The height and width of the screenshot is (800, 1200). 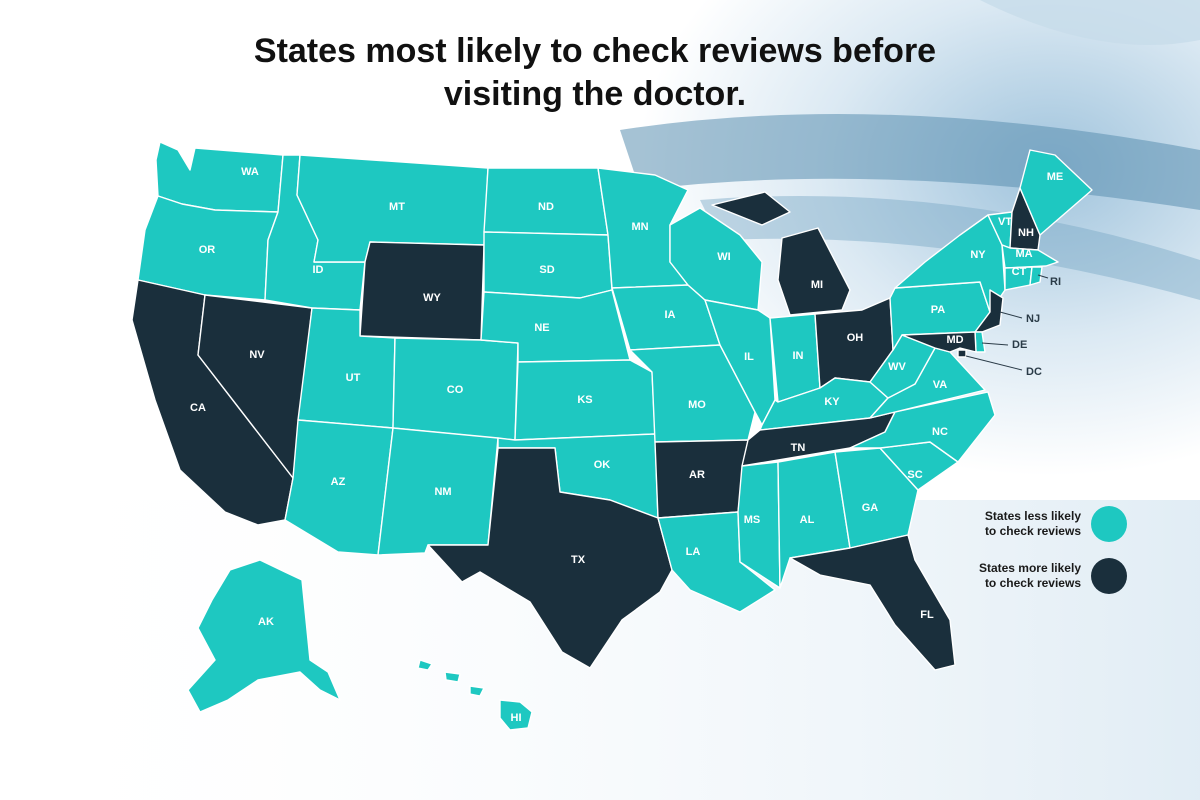 What do you see at coordinates (1109, 524) in the screenshot?
I see `legend-swatch-less-likely` at bounding box center [1109, 524].